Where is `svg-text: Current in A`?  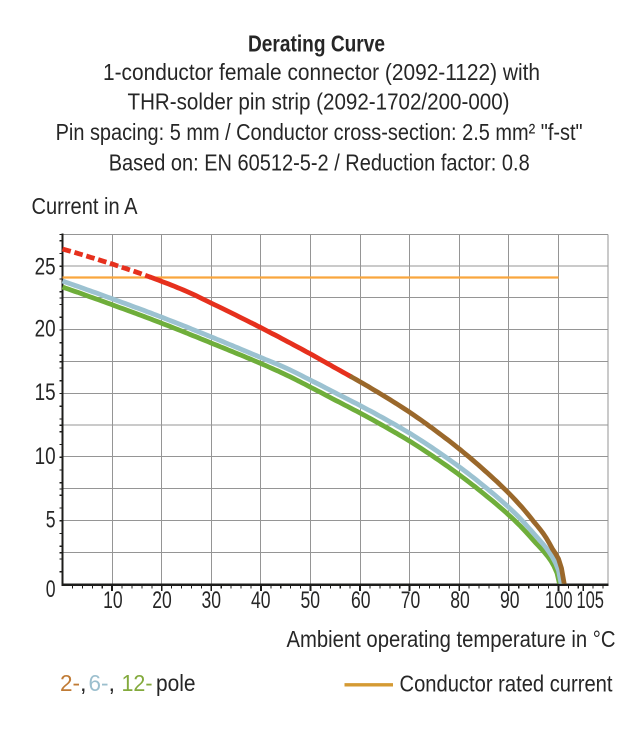 svg-text: Current in A is located at coordinates (85, 206).